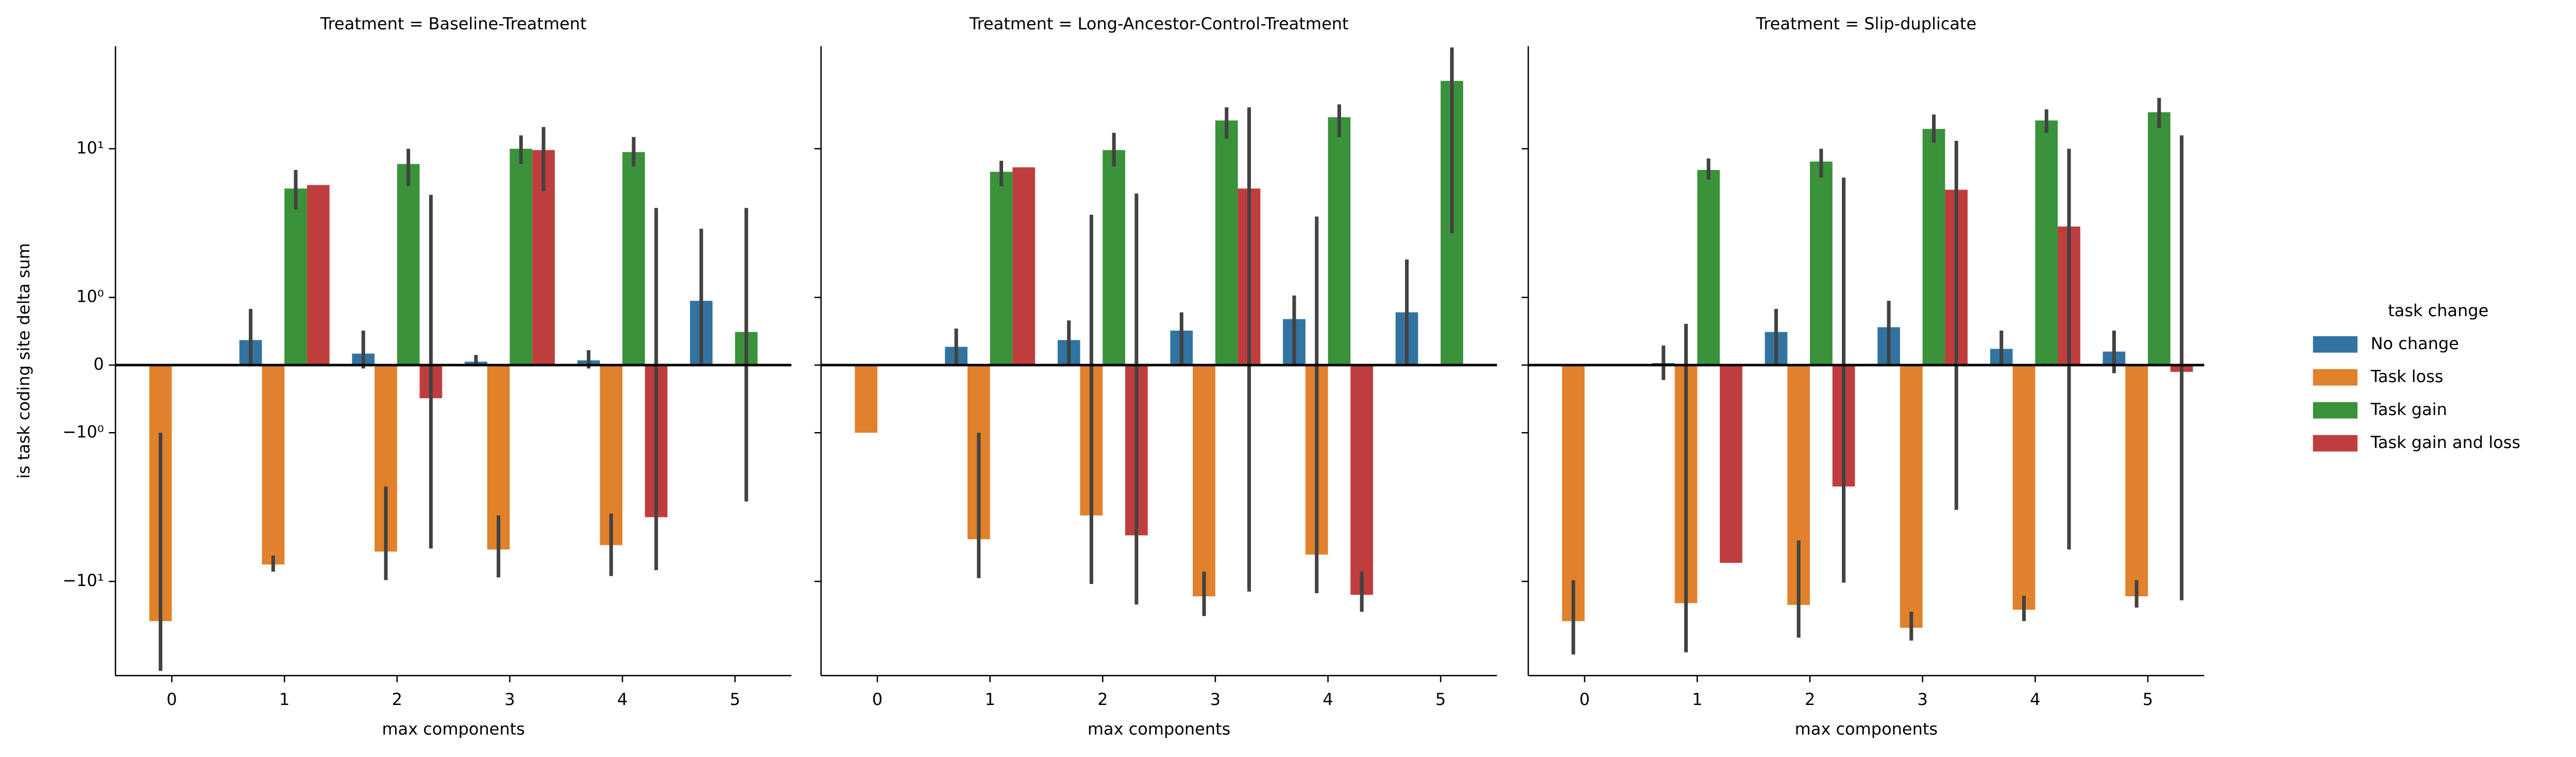  I want to click on y-tick-label: 0, so click(98, 364).